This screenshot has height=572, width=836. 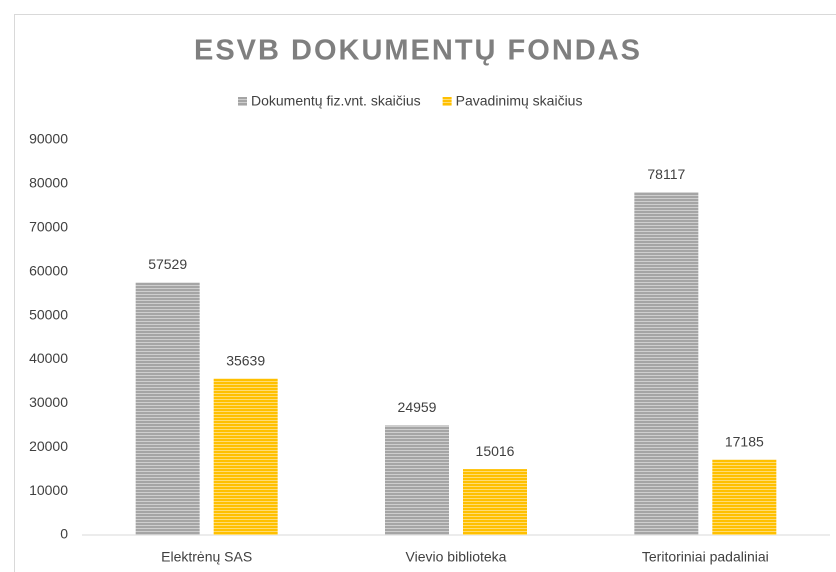 I want to click on y-tick-label: 40000, so click(x=48, y=358).